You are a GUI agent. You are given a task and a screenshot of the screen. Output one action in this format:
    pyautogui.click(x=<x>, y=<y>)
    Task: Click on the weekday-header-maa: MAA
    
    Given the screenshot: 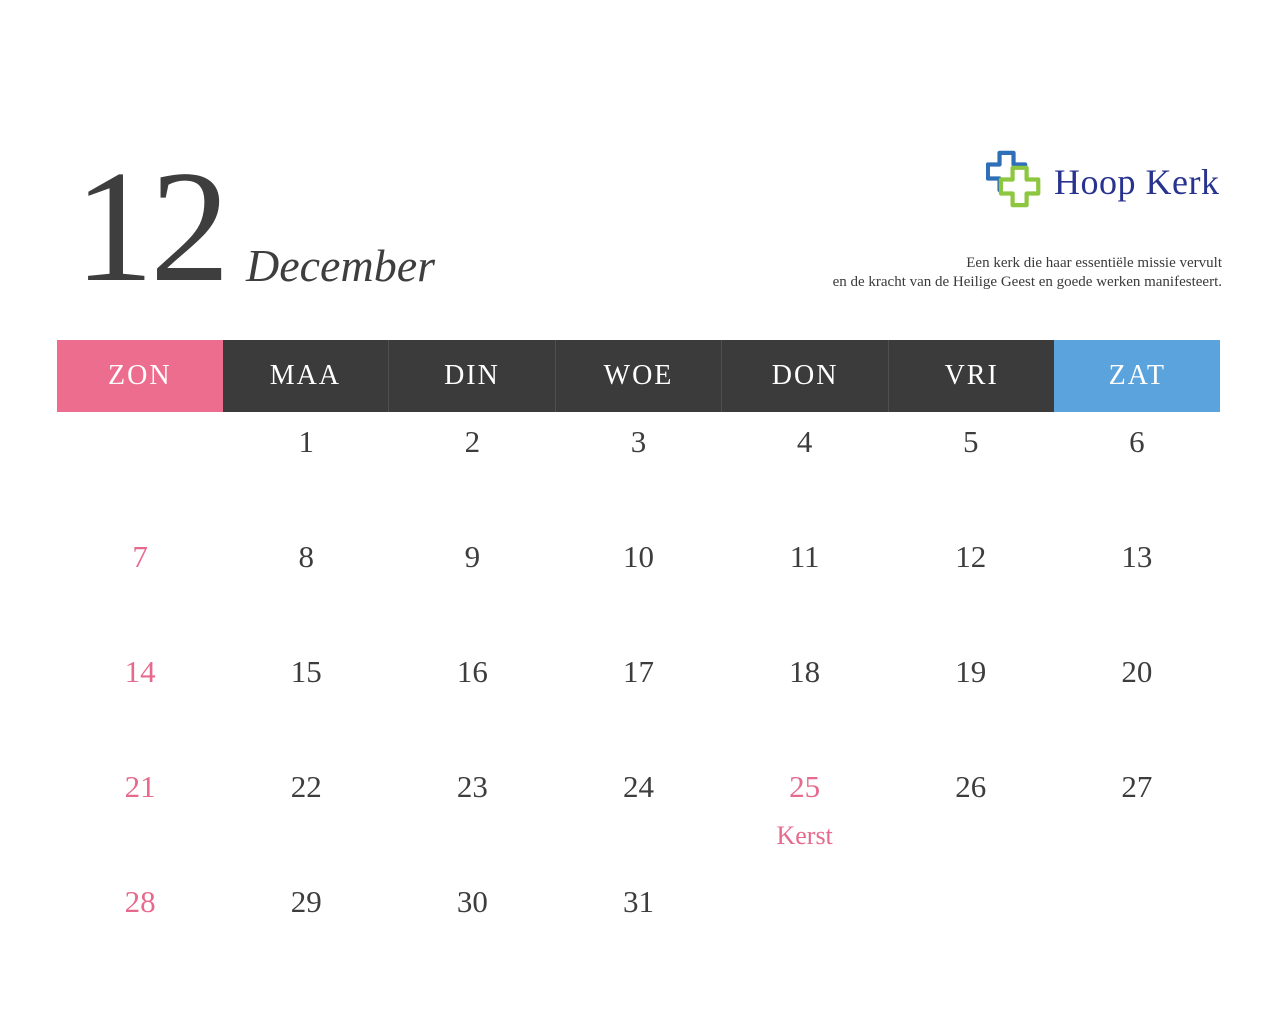 What is the action you would take?
    pyautogui.click(x=305, y=376)
    